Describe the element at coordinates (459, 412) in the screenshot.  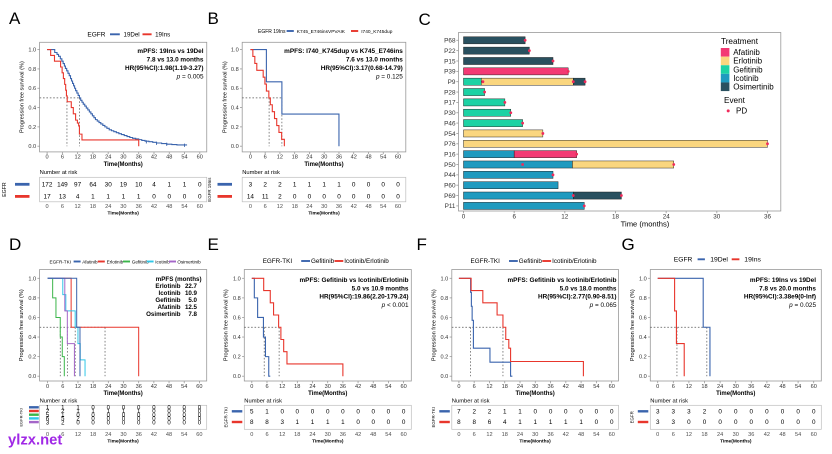
I see `svg-text: 7` at that location.